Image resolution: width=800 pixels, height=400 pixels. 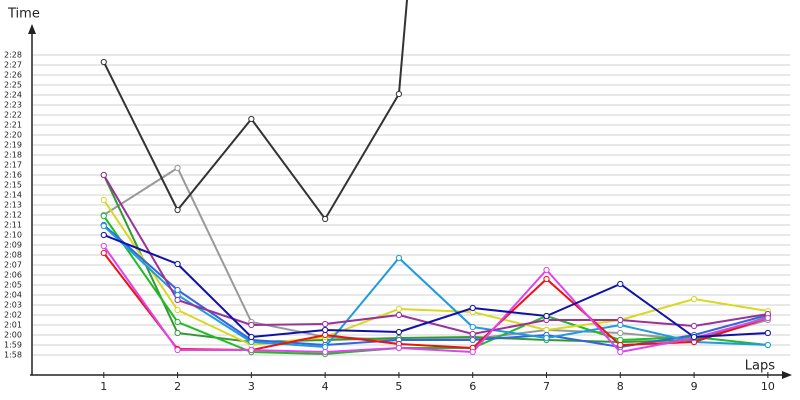 What do you see at coordinates (13, 235) in the screenshot?
I see `y-tick-label: 2:10` at bounding box center [13, 235].